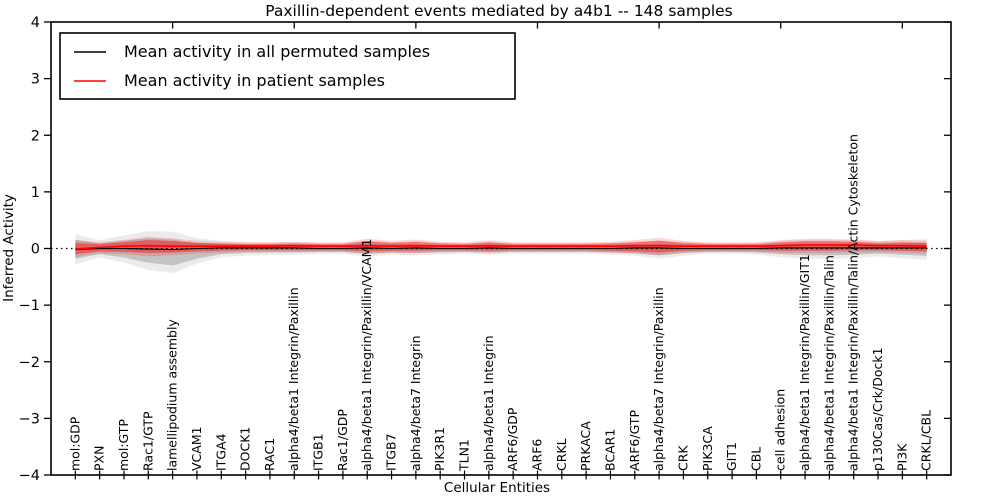 The height and width of the screenshot is (500, 1000). What do you see at coordinates (35, 23) in the screenshot?
I see `y-tick-label: 4` at bounding box center [35, 23].